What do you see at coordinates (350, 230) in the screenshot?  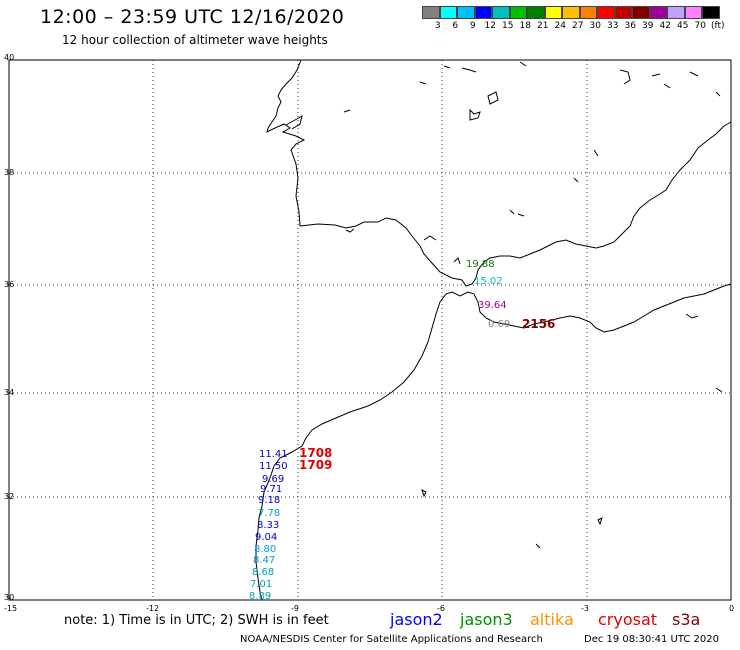 I see `cadiz-bay` at bounding box center [350, 230].